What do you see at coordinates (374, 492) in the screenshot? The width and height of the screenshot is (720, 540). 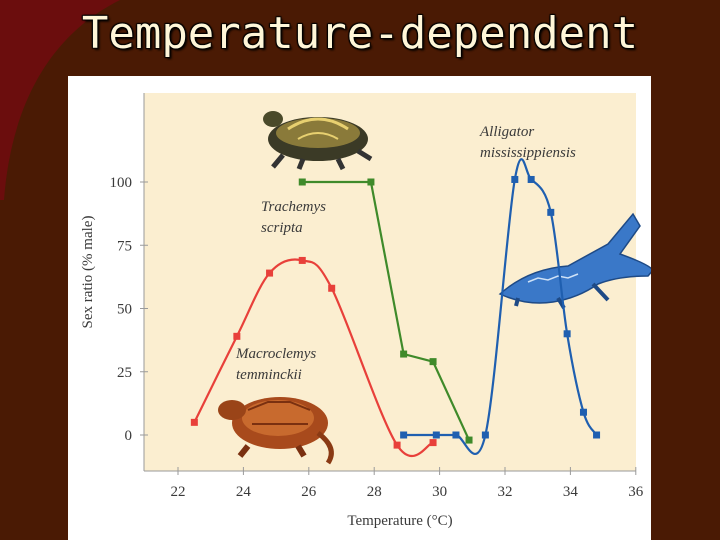 I see `x-tick-label: 28` at bounding box center [374, 492].